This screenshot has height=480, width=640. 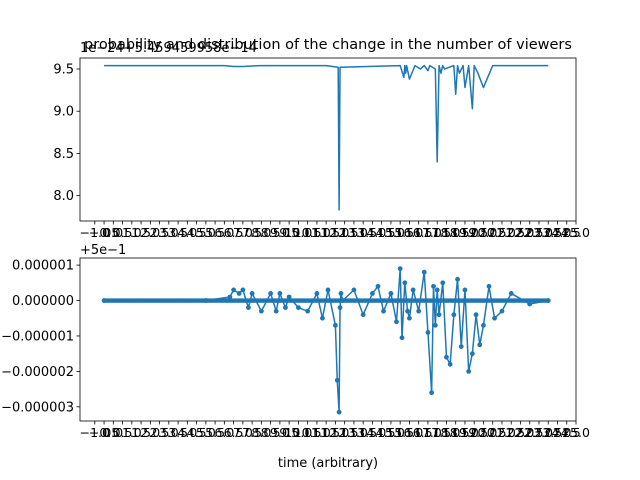 I want to click on top-x-tick-label: 15.5, so click(x=400, y=232).